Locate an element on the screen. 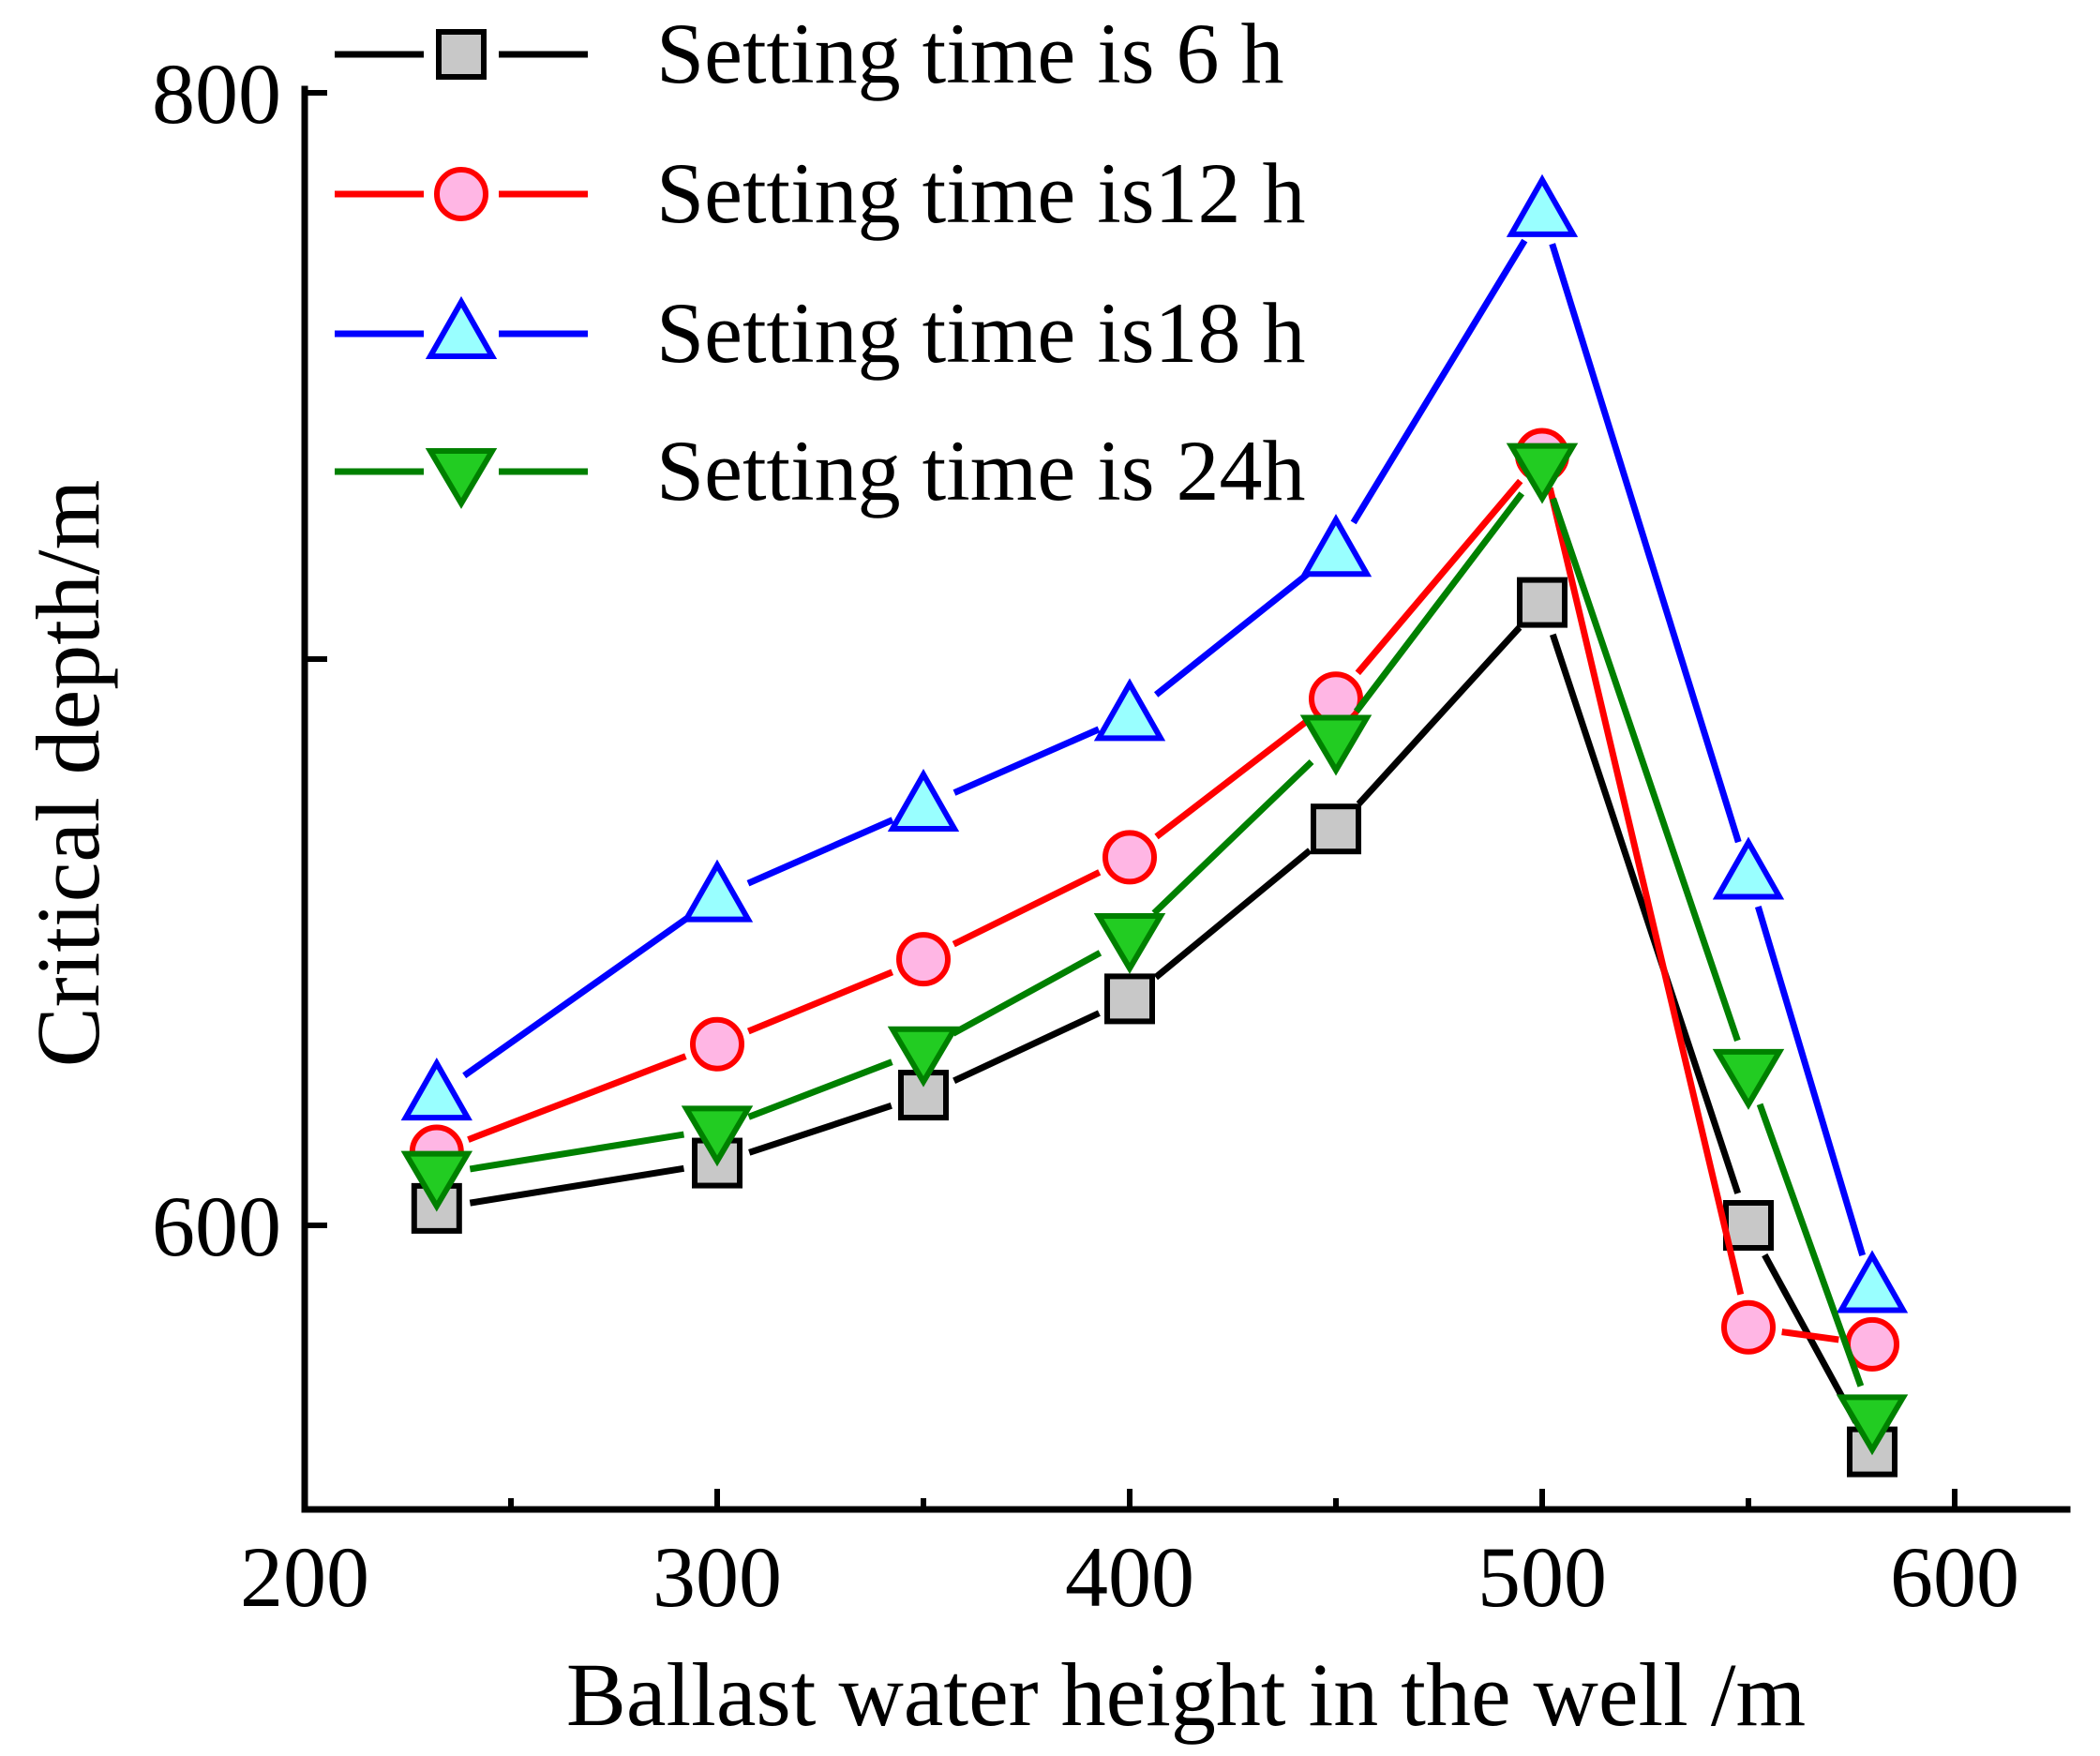  x-tick-label: 600 is located at coordinates (1955, 1577).